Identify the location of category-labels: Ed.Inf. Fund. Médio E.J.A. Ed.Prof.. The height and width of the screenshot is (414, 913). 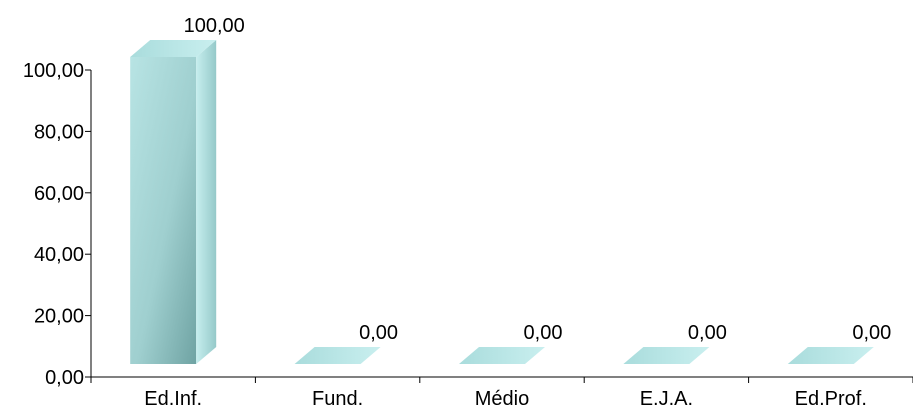
(505, 399).